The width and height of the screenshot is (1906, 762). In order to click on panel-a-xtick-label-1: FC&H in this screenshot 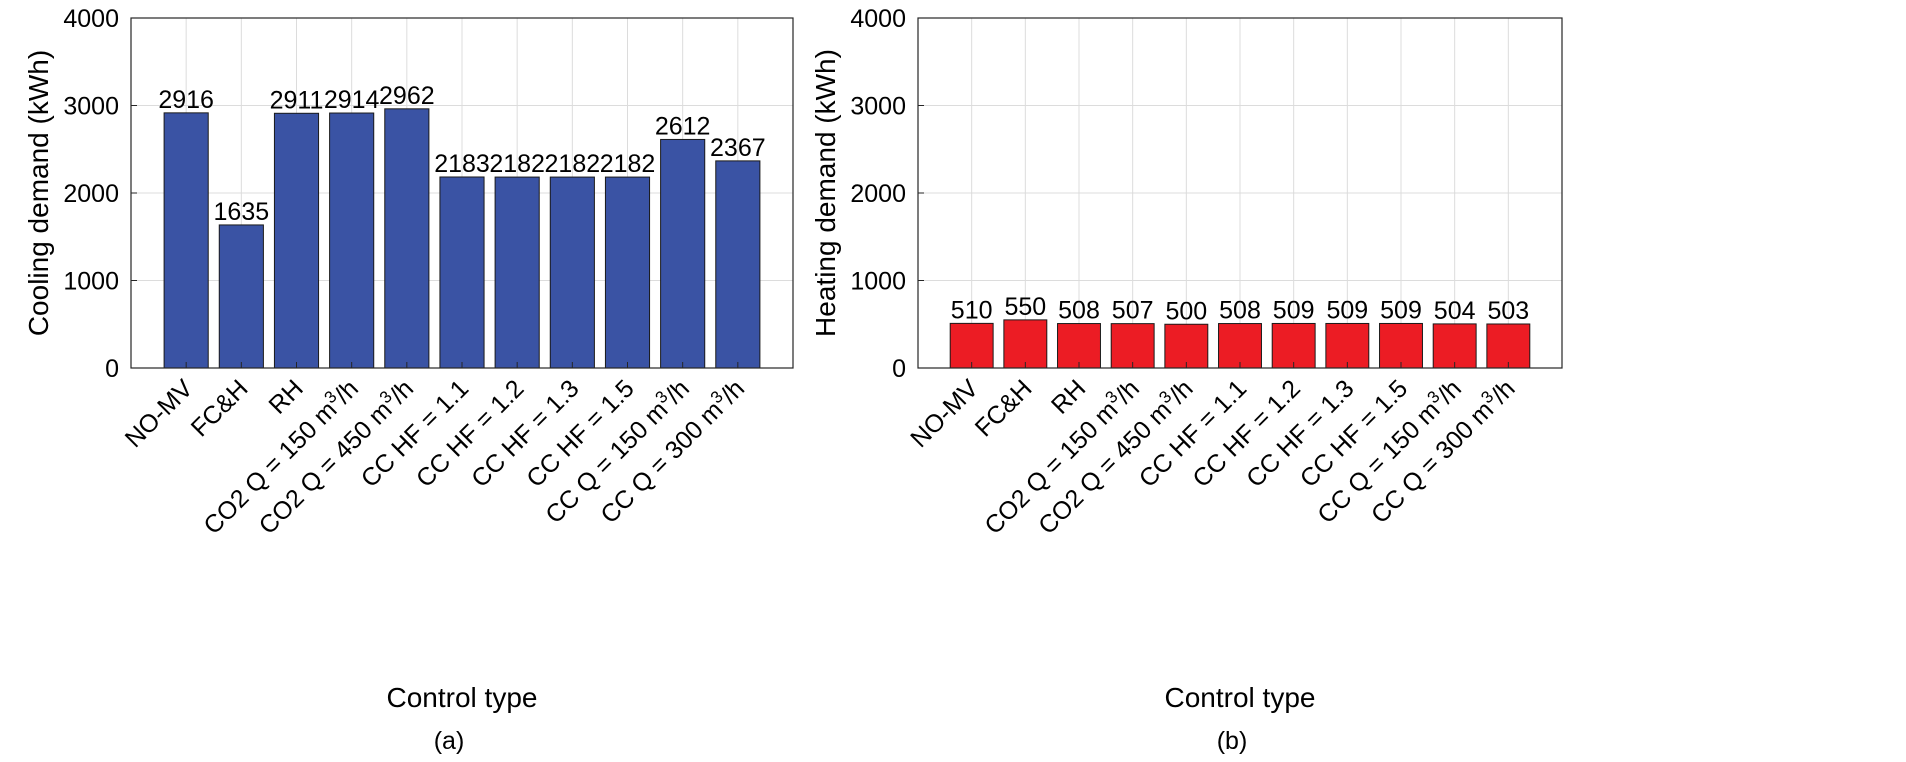, I will do `click(220, 408)`.